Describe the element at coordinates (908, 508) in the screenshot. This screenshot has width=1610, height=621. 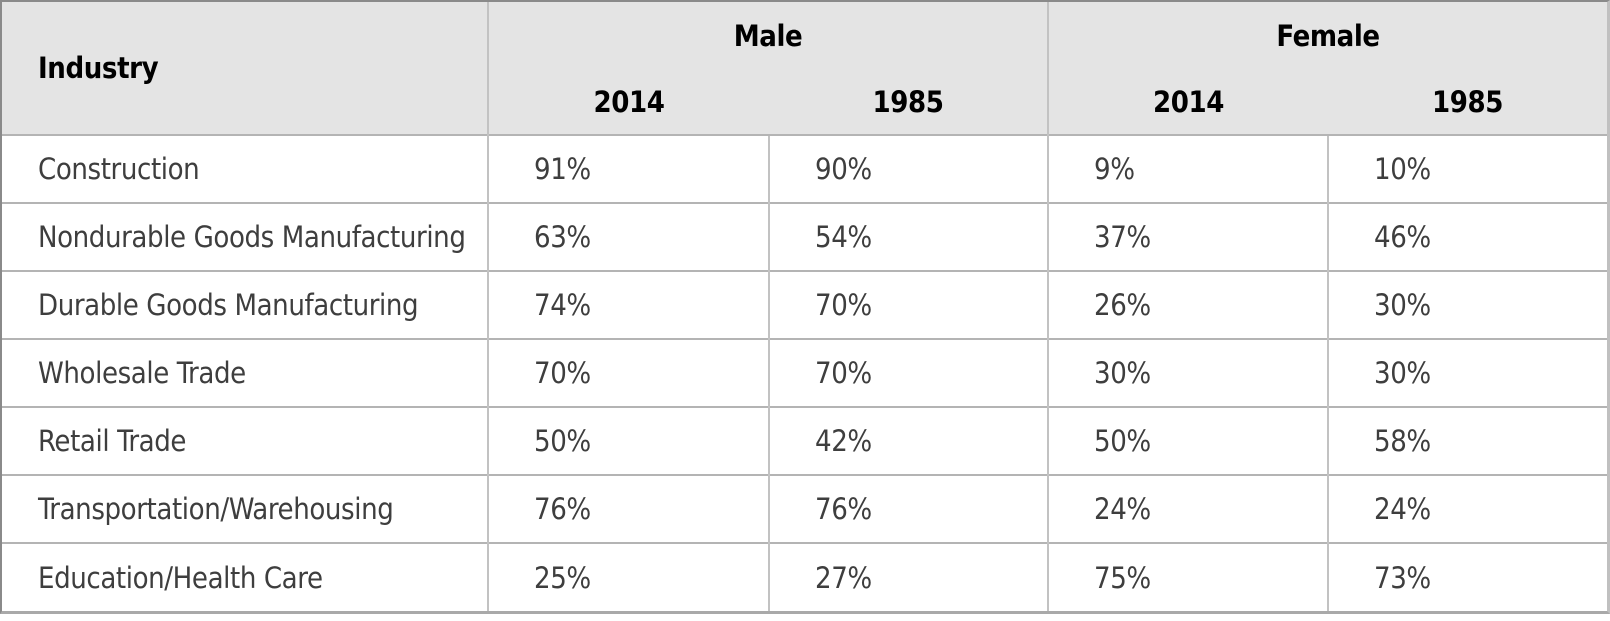
I see `male-1985-cell: 76%` at that location.